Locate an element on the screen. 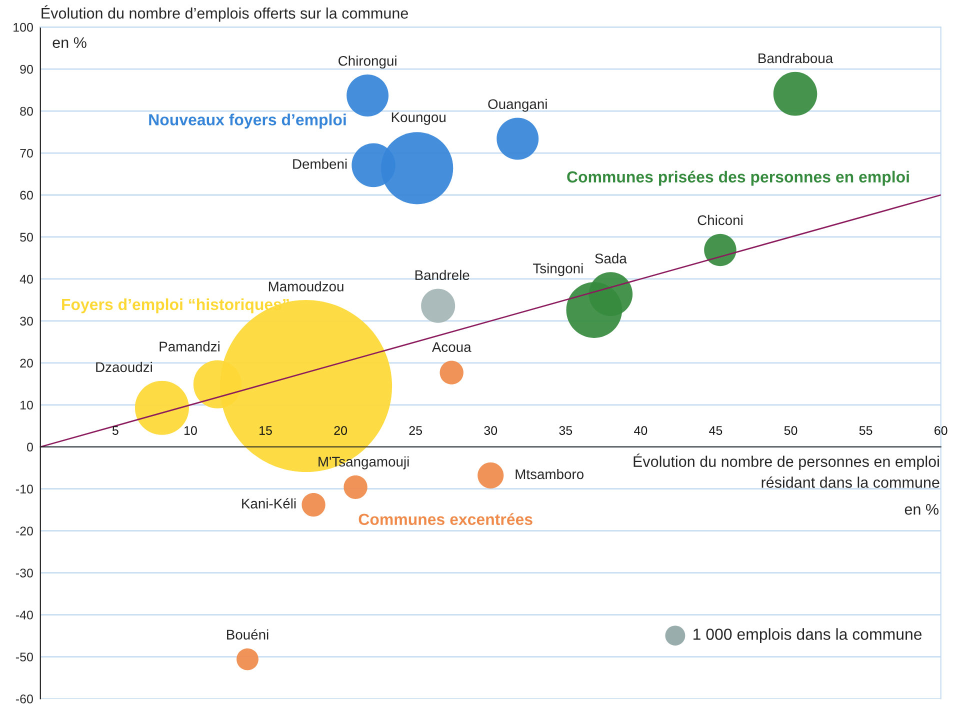 The height and width of the screenshot is (713, 962). series-label: Nouveaux foyers d’emploi is located at coordinates (247, 121).